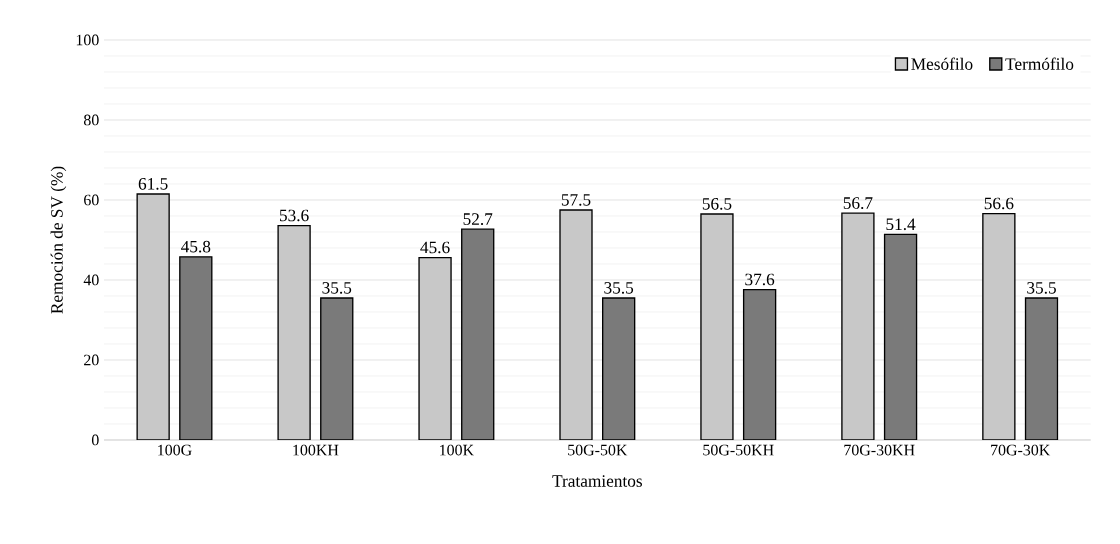  What do you see at coordinates (91, 280) in the screenshot?
I see `y-tick-label: 40` at bounding box center [91, 280].